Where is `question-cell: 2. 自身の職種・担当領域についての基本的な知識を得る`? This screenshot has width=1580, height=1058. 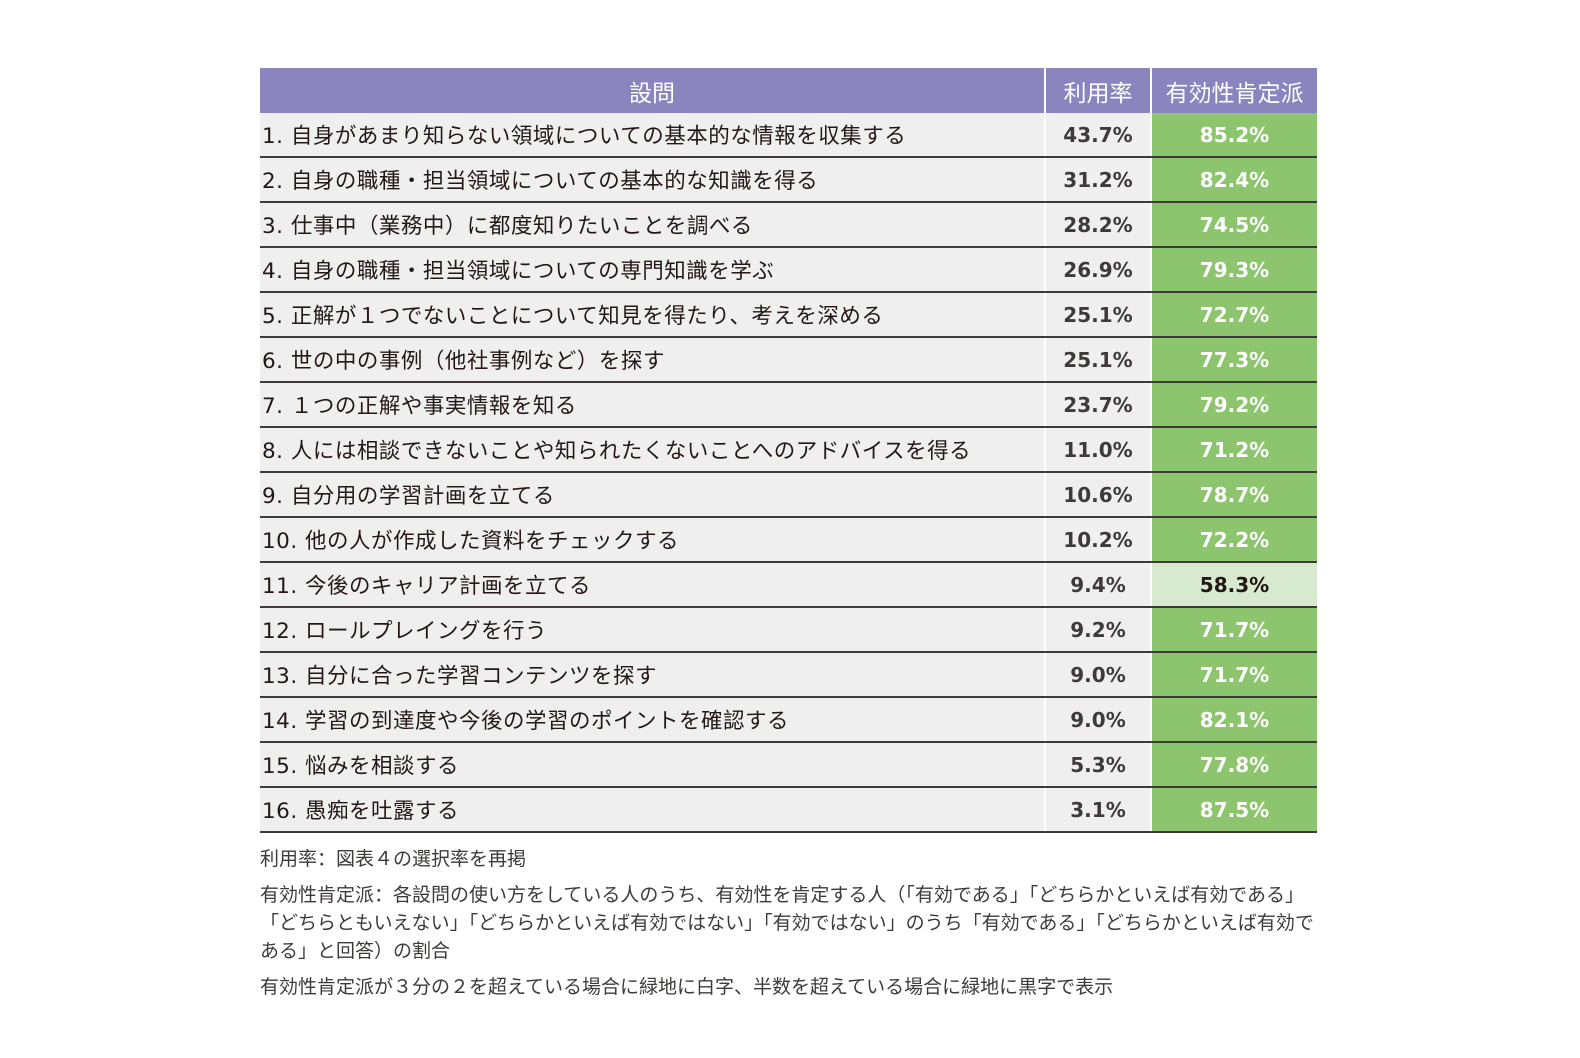
question-cell: 2. 自身の職種・担当領域についての基本的な知識を得る is located at coordinates (652, 180).